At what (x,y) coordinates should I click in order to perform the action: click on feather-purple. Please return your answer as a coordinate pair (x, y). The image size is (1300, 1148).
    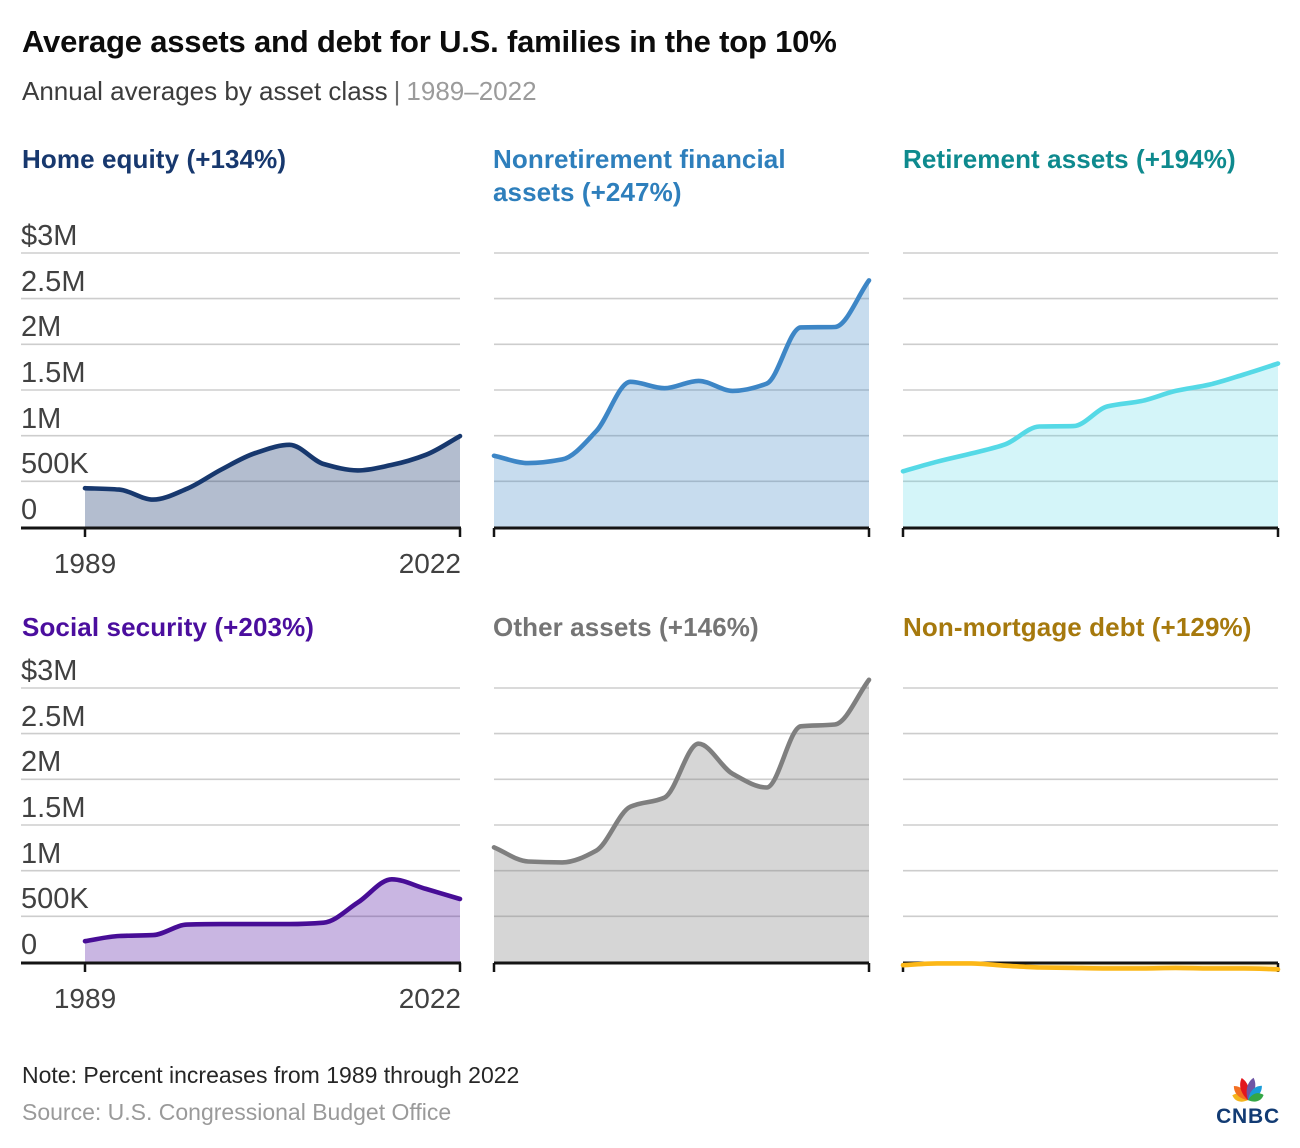
    Looking at the image, I should click on (1251, 1089).